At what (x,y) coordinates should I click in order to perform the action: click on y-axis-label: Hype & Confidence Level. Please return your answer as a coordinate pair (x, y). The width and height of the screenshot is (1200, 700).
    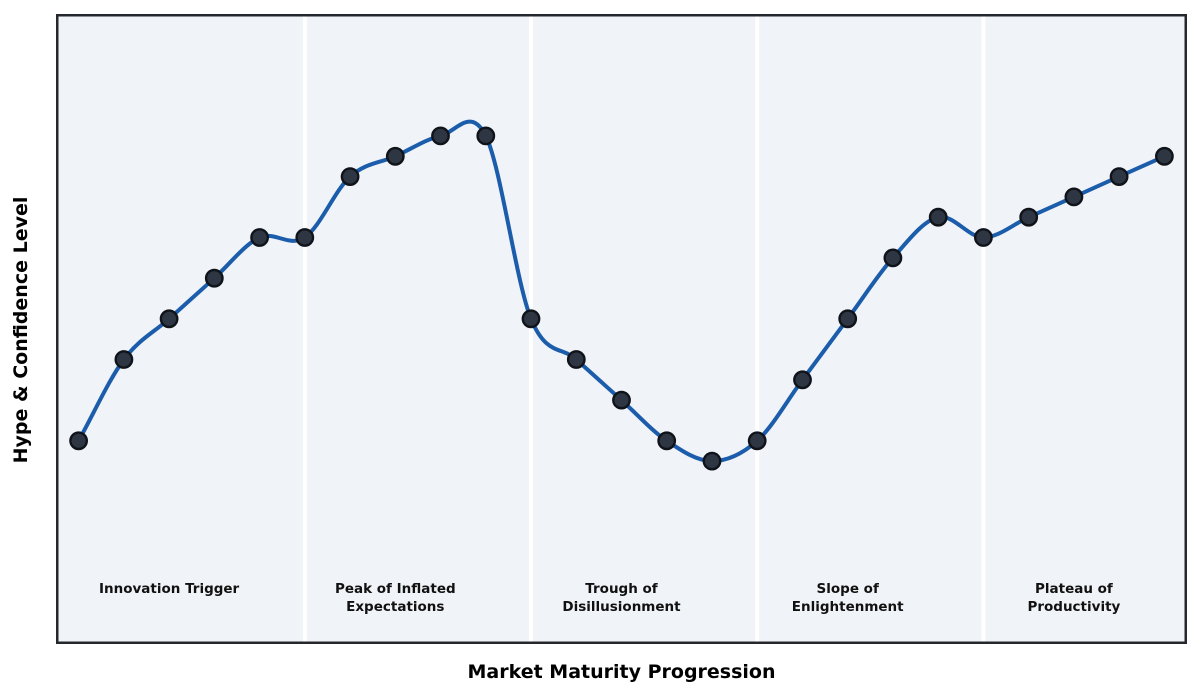
    Looking at the image, I should click on (21, 330).